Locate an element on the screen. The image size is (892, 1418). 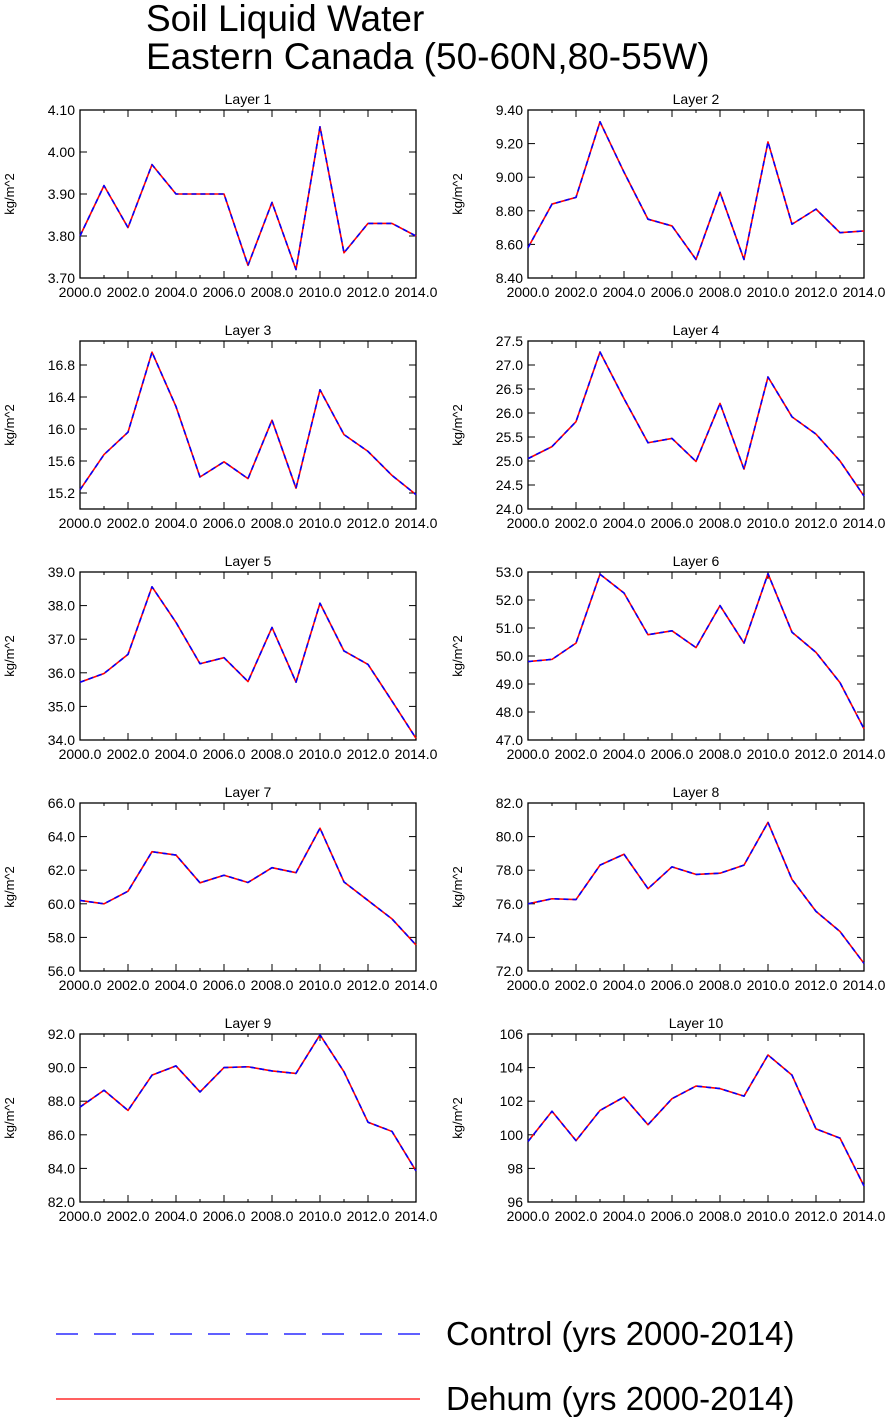
y-tick-label: 62.0 is located at coordinates (61, 870).